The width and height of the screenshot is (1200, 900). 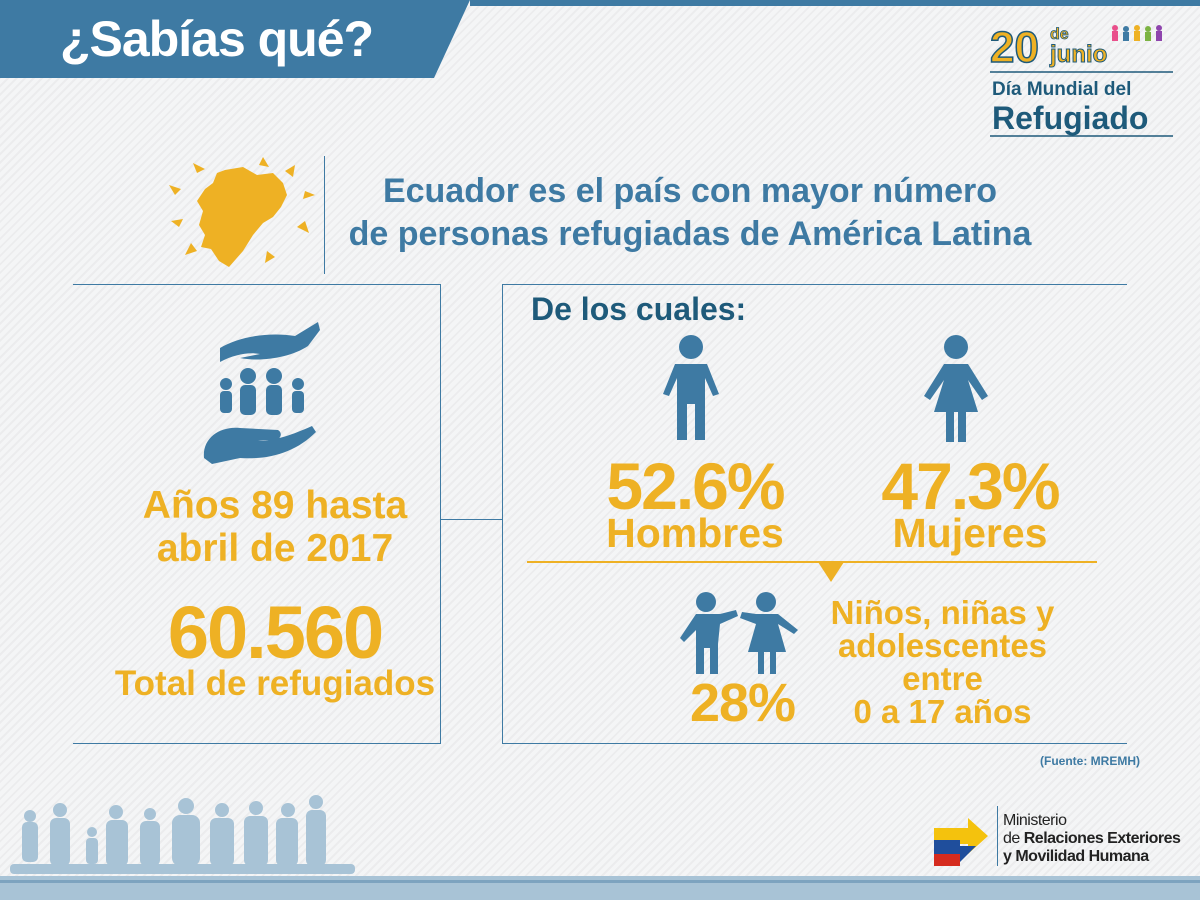 I want to click on section-divider, so click(x=812, y=562).